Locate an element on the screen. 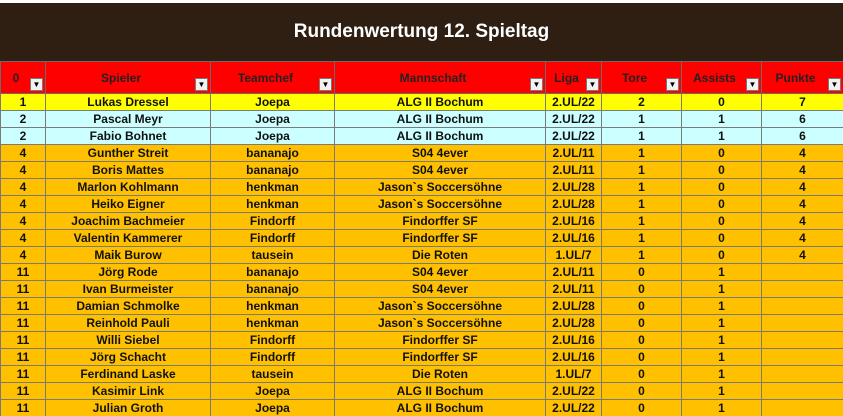  cell-spieler: Gunther Streit is located at coordinates (128, 153).